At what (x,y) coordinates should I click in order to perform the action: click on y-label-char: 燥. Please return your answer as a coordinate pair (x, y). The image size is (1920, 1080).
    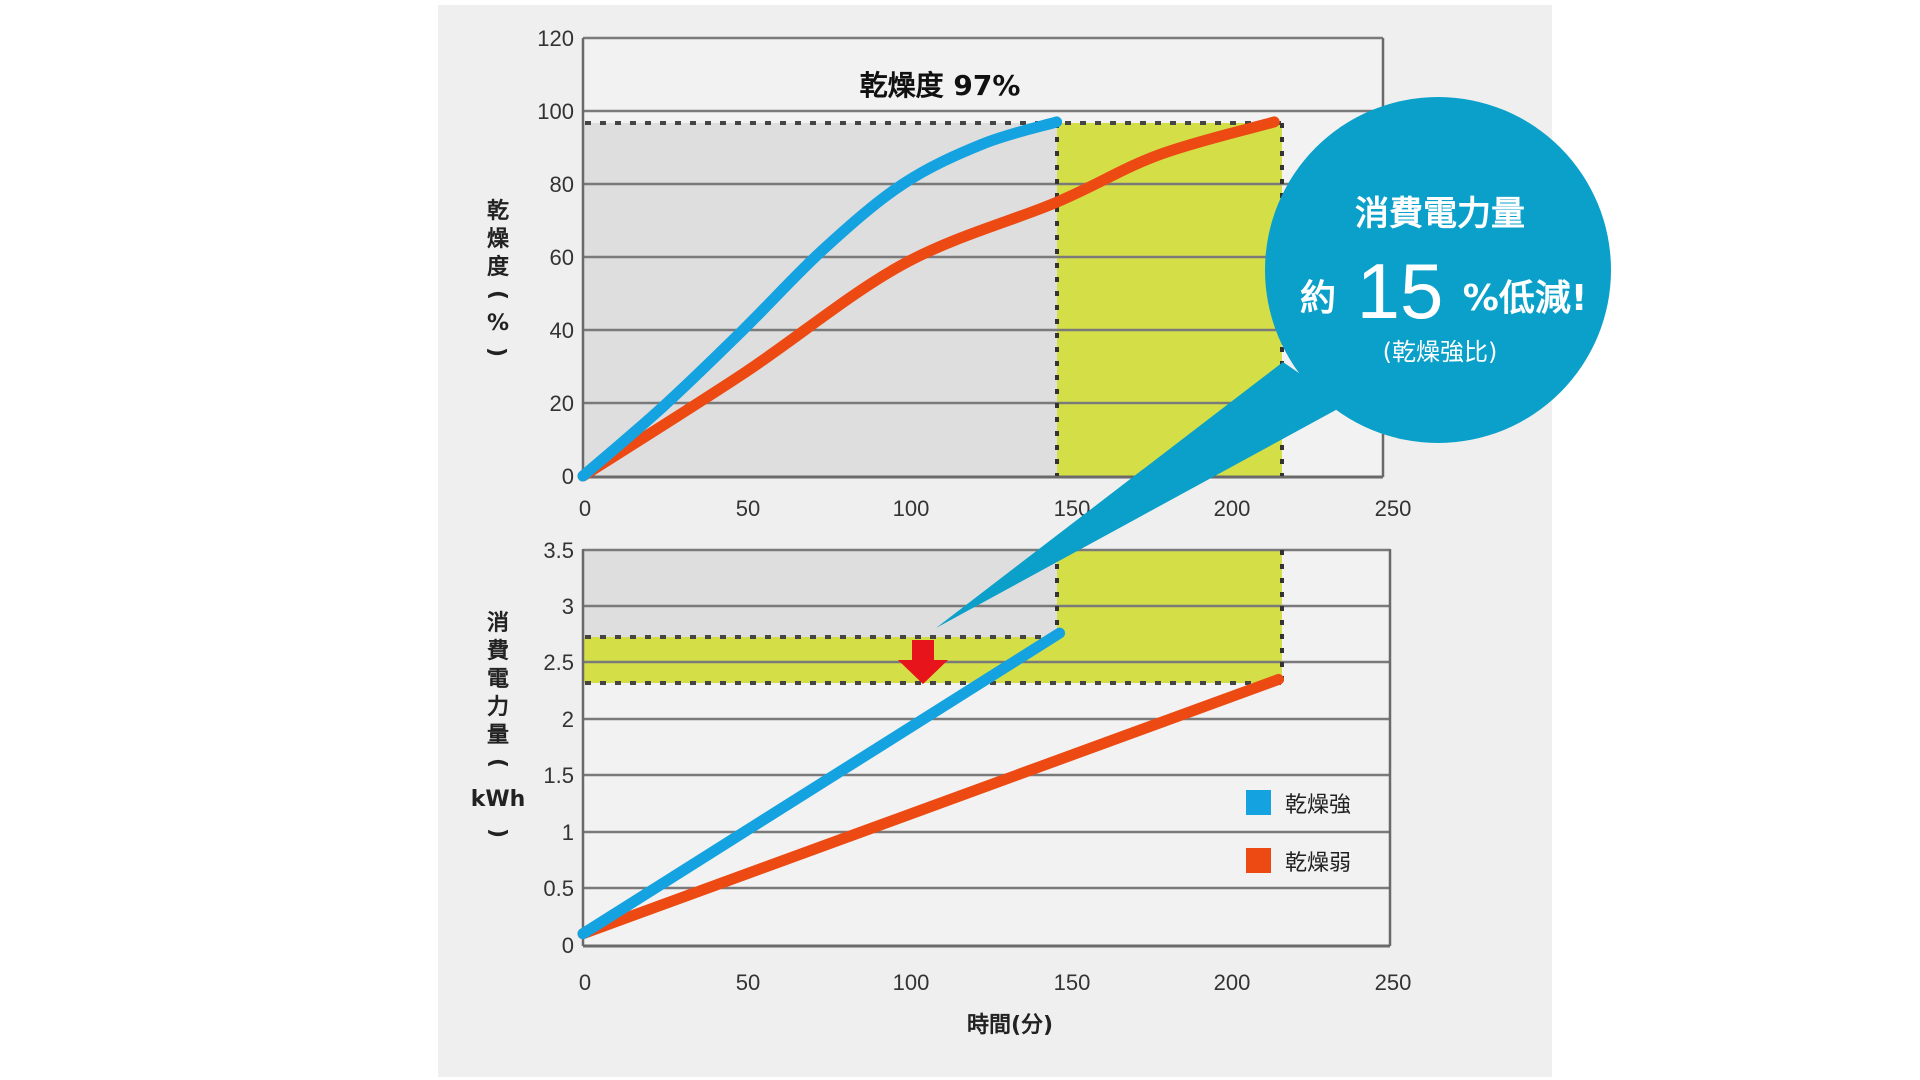
    Looking at the image, I should click on (498, 239).